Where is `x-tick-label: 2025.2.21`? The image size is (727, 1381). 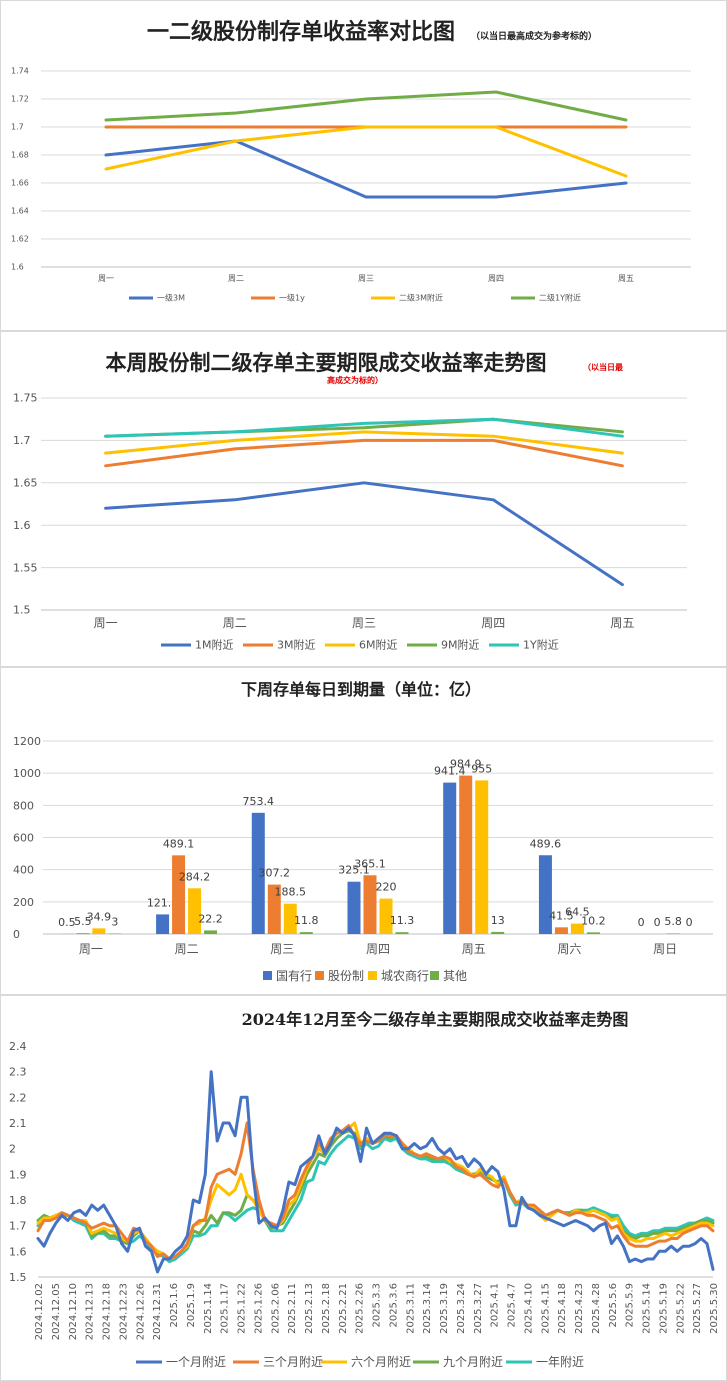 x-tick-label: 2025.2.21 is located at coordinates (343, 1308).